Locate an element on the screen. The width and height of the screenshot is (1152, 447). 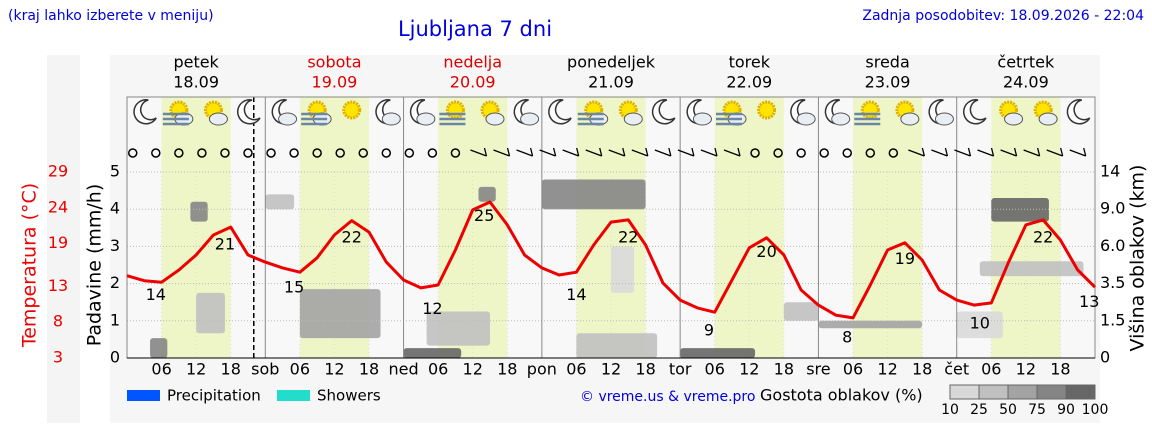
temp-extreme-label: 13 is located at coordinates (1089, 301).